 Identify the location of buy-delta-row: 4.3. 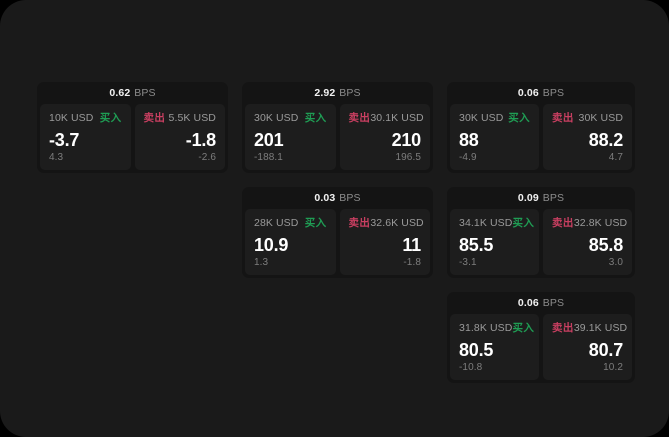
(85, 156).